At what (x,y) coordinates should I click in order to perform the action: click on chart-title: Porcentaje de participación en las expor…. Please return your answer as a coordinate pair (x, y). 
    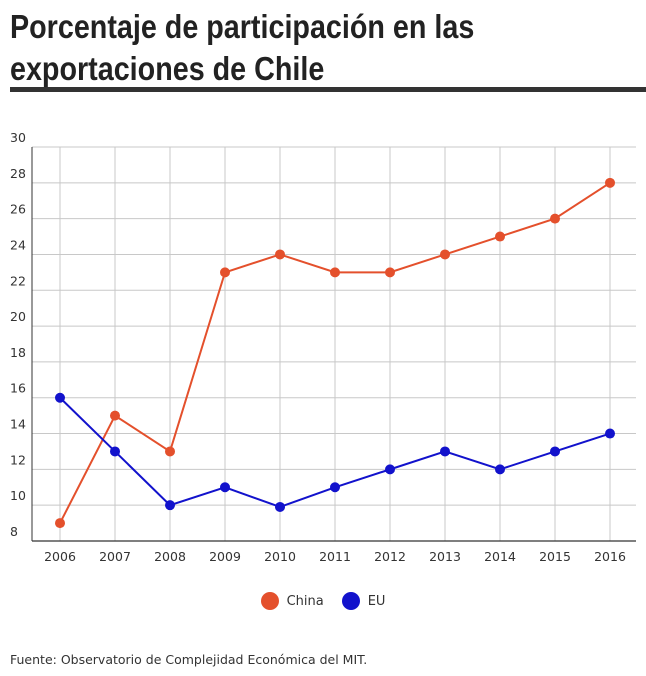
    Looking at the image, I should click on (242, 47).